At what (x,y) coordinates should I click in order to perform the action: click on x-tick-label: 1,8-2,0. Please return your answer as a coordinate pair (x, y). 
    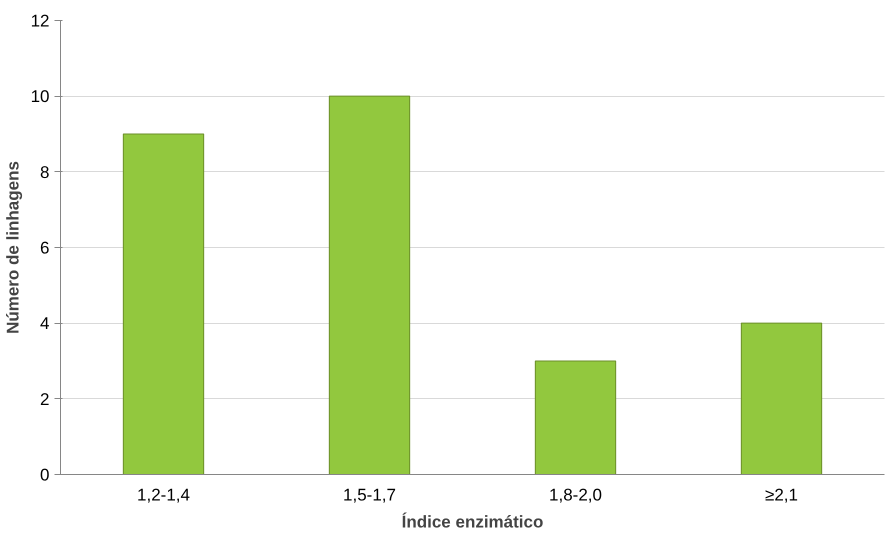
    Looking at the image, I should click on (575, 495).